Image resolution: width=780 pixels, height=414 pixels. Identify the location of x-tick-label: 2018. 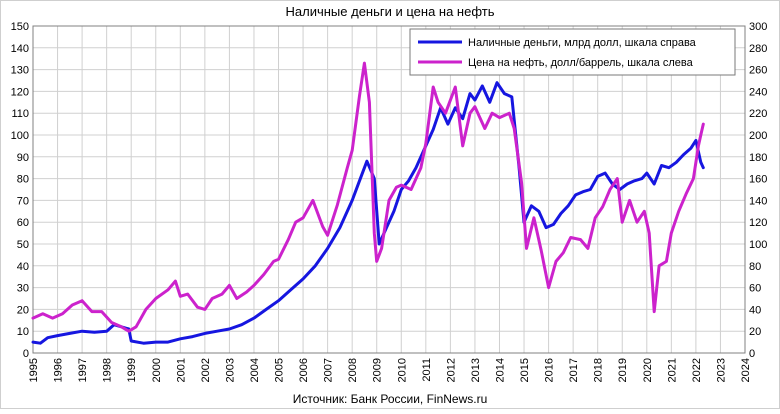
(599, 370).